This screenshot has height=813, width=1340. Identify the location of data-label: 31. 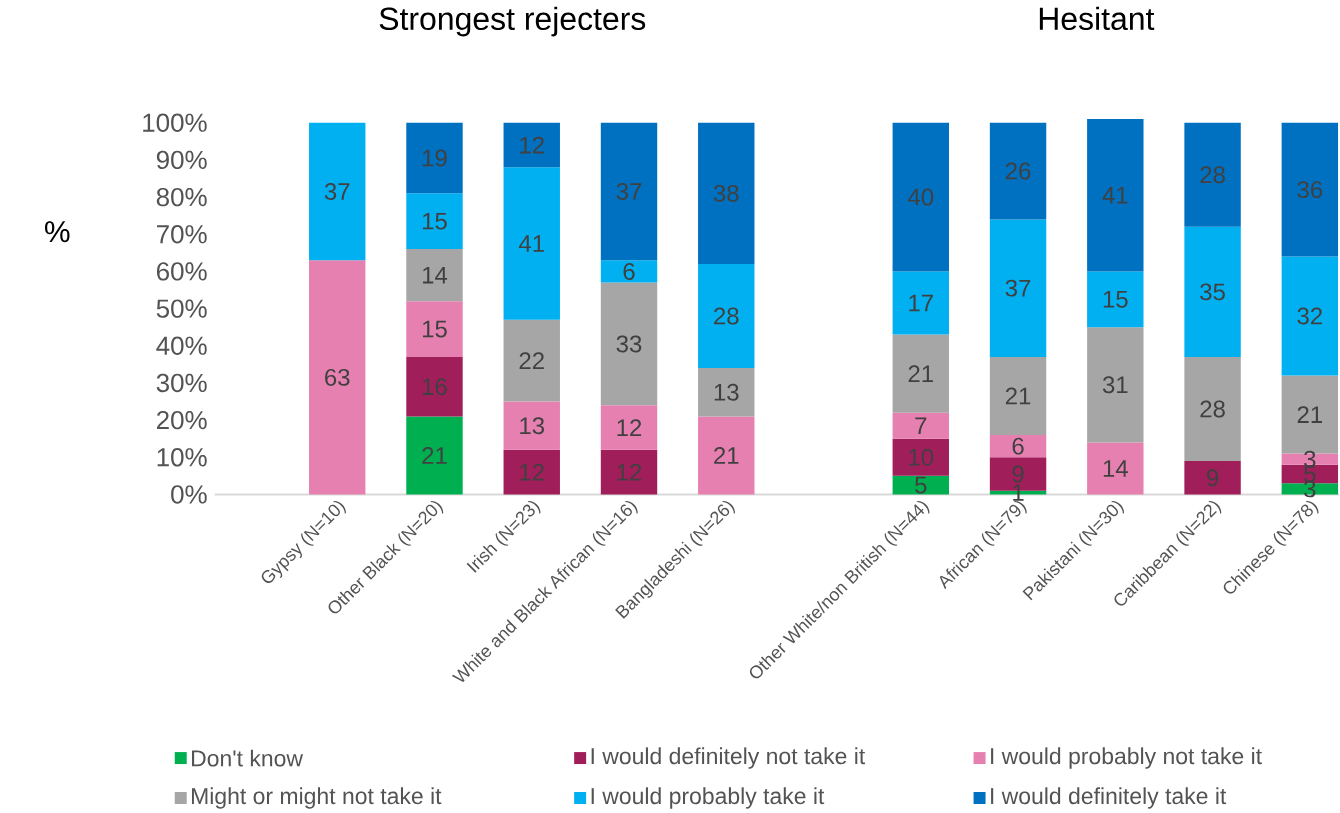
(1115, 385).